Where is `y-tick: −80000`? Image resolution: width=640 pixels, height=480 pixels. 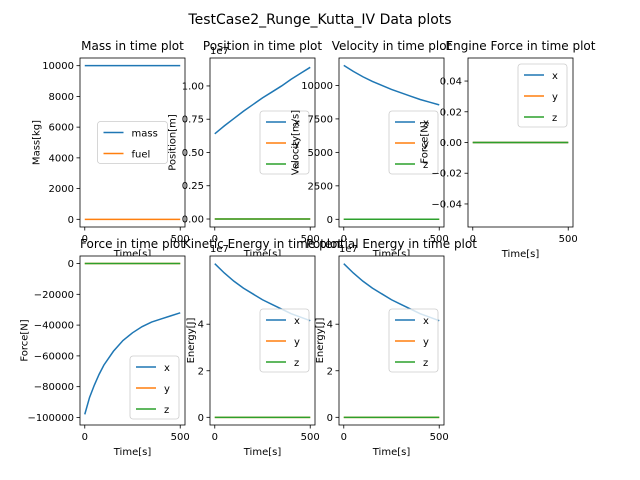
y-tick: −80000 is located at coordinates (57, 387).